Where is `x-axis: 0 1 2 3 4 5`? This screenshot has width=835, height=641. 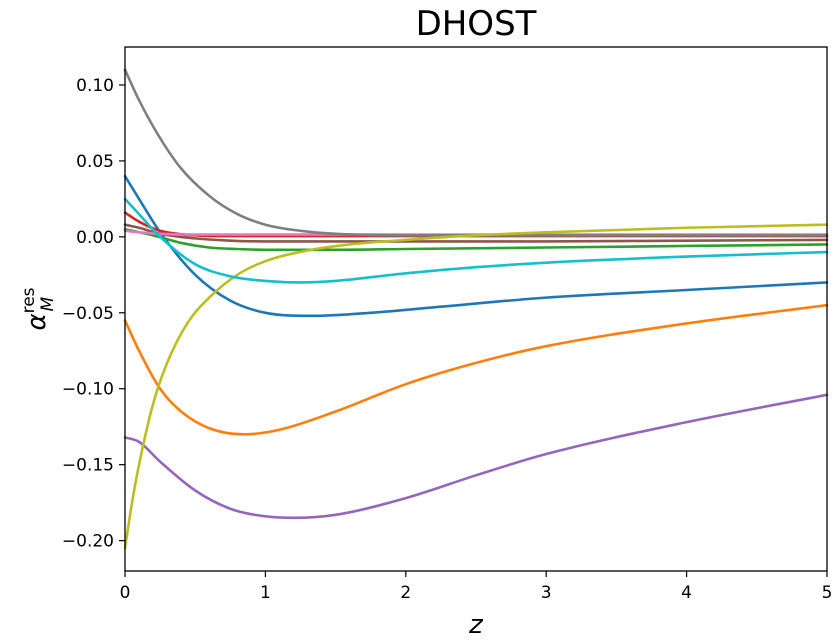 x-axis: 0 1 2 3 4 5 is located at coordinates (476, 587).